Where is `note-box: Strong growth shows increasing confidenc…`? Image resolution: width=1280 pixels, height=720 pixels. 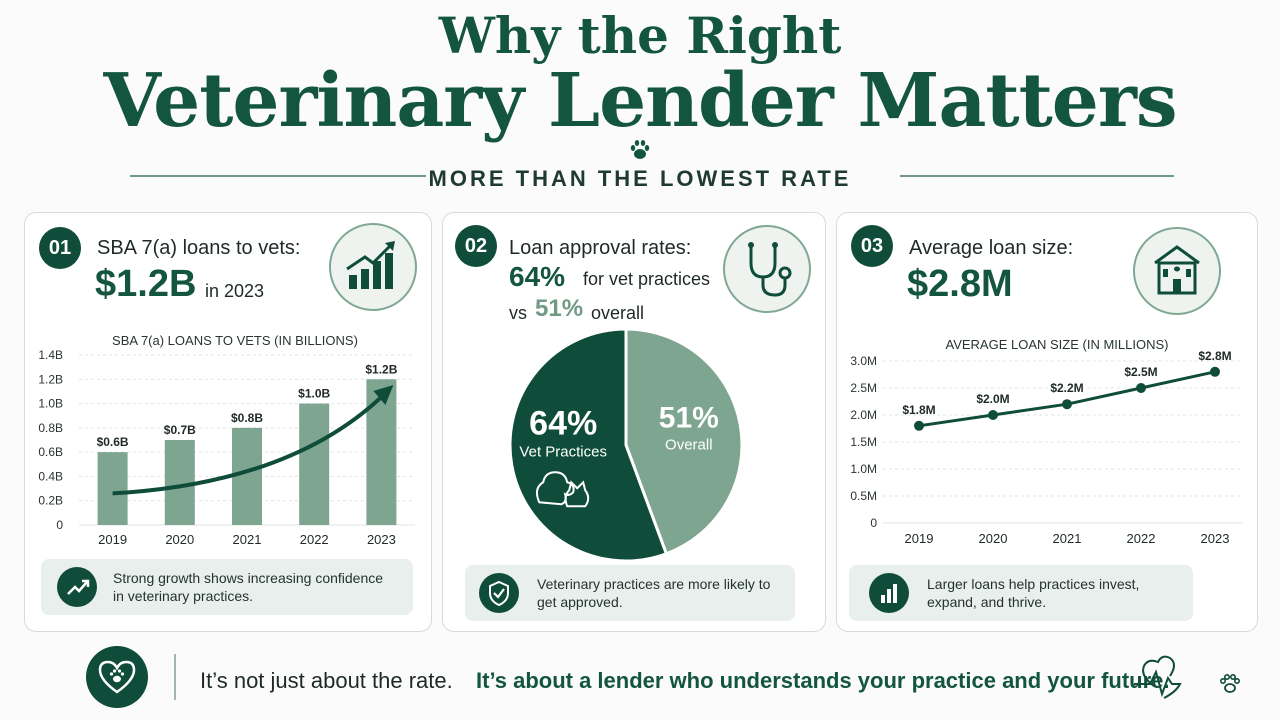
note-box: Strong growth shows increasing confidenc… is located at coordinates (227, 587).